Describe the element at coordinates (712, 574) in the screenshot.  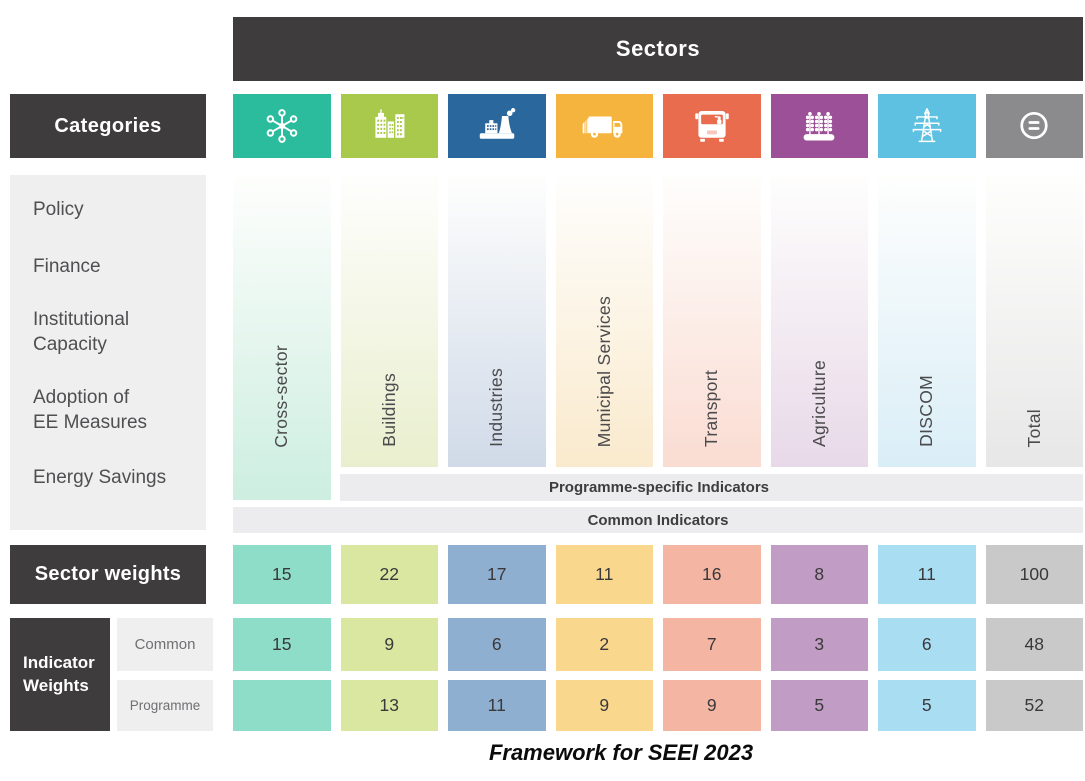
I see `sector-weight-cell: 16` at that location.